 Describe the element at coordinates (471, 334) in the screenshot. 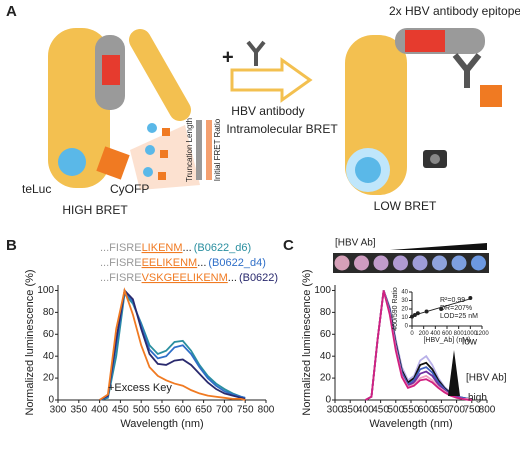

I see `x-tick-label: 1000` at that location.